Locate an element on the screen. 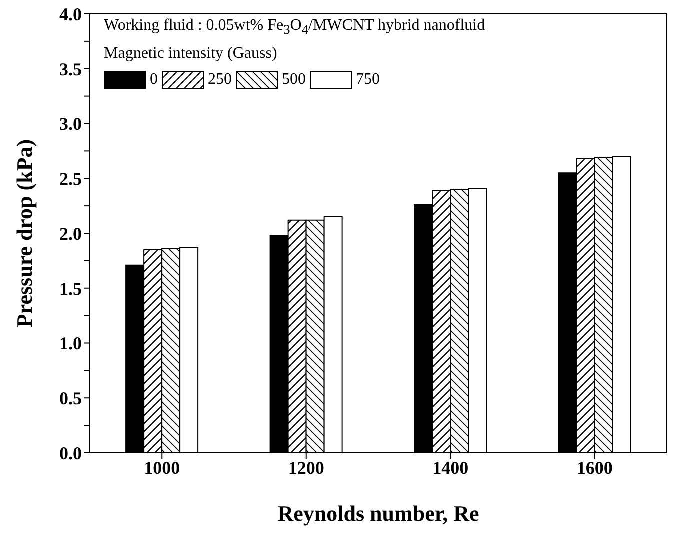  legend-label: 250 is located at coordinates (220, 80).